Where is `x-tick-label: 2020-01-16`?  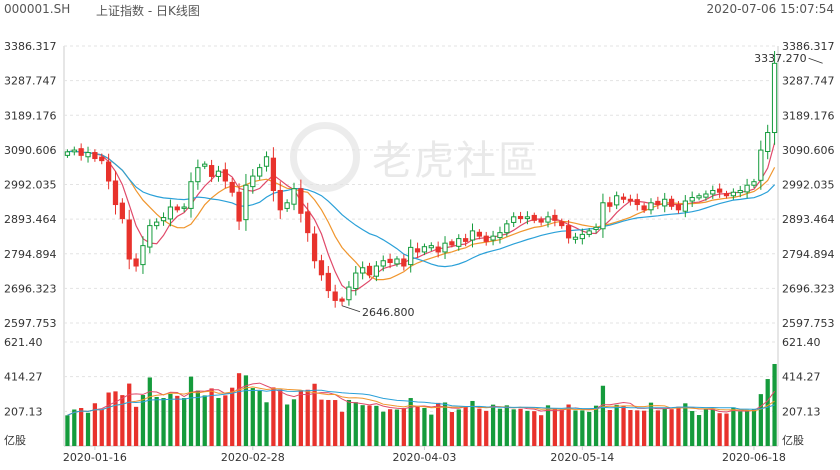
x-tick-label: 2020-01-16 is located at coordinates (95, 457).